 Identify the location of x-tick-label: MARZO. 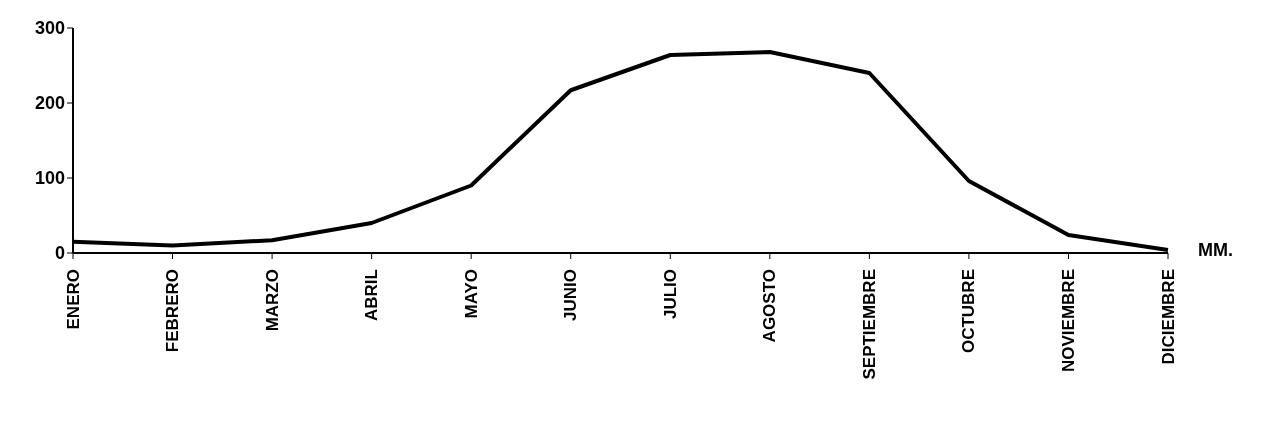
(272, 300).